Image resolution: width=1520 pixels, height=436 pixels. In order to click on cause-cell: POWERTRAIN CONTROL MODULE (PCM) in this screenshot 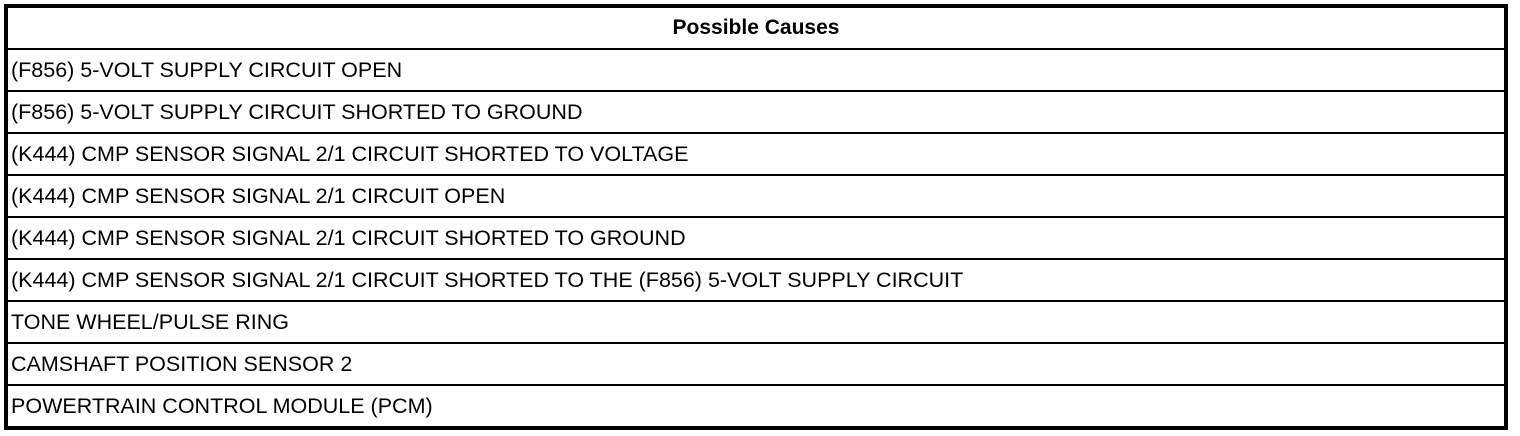, I will do `click(756, 406)`.